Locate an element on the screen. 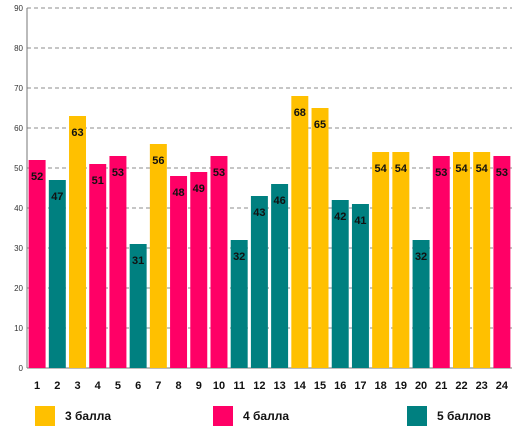 This screenshot has width=517, height=437. data-label-14: 68 is located at coordinates (300, 113).